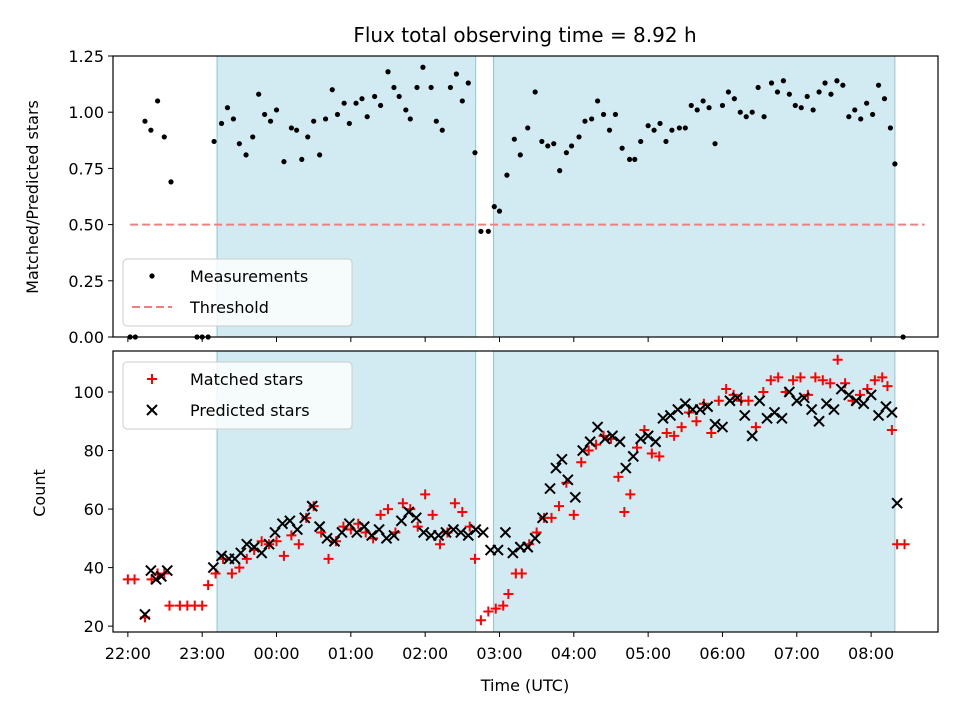 The image size is (960, 720). I want to click on top-y-axis-label: Matched/Predicted stars, so click(32, 197).